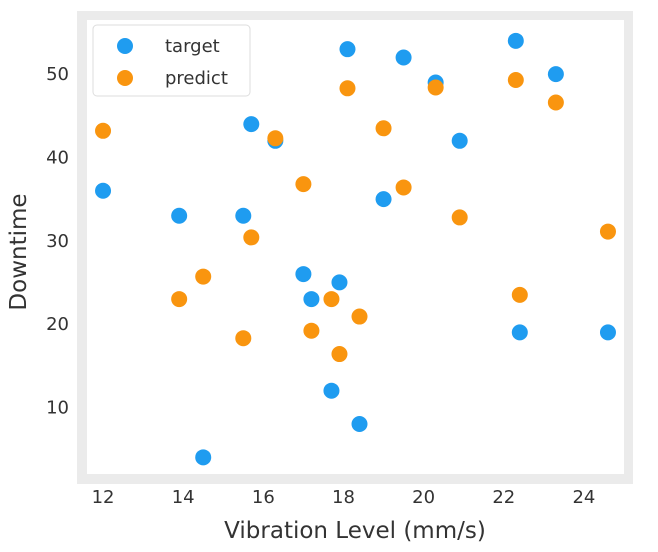  I want to click on legend-label-target: target, so click(192, 46).